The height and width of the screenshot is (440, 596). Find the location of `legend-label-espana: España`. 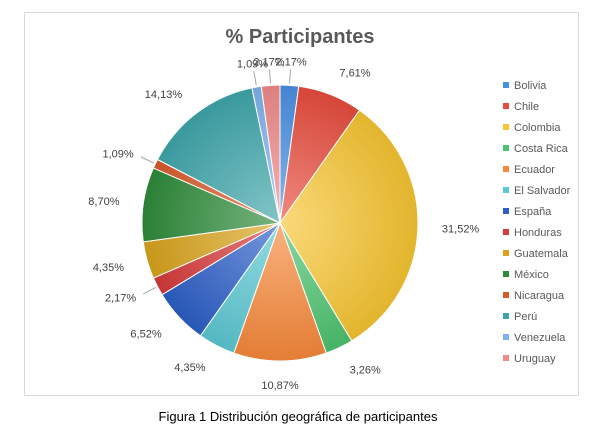

legend-label-espana: España is located at coordinates (533, 212).